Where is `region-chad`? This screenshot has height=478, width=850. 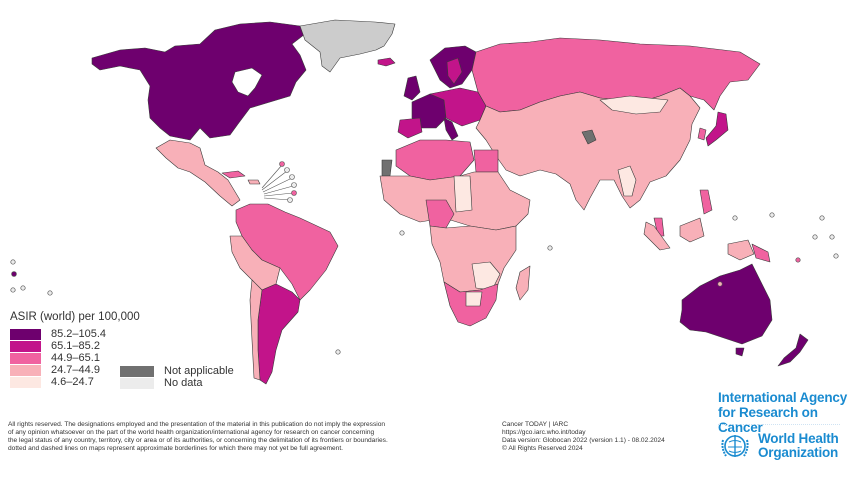
region-chad is located at coordinates (463, 194).